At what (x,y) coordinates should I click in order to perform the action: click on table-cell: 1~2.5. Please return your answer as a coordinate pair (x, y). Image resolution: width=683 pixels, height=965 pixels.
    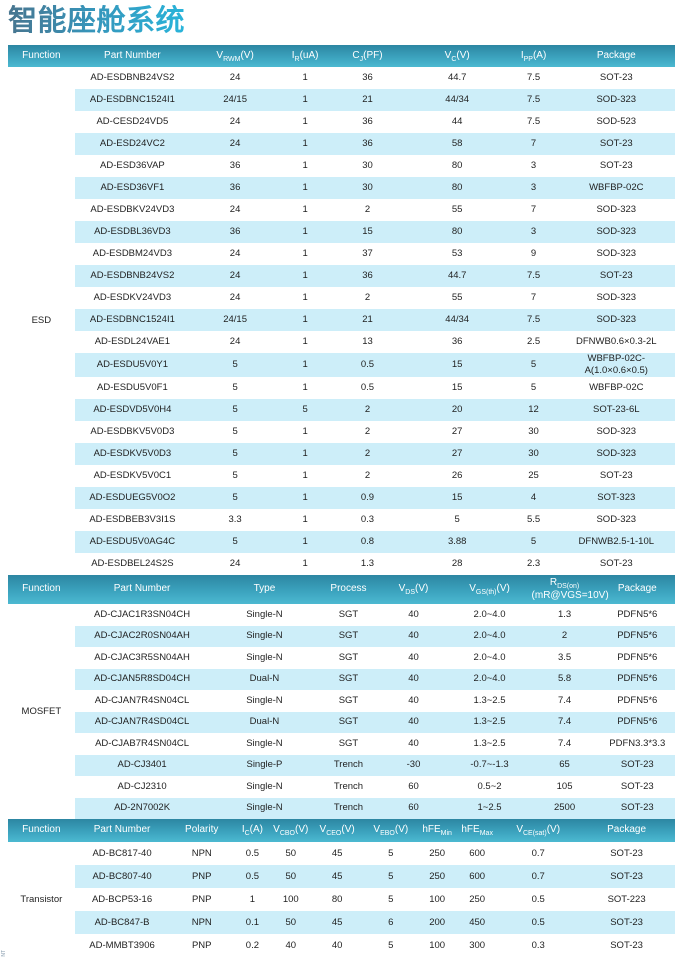
    Looking at the image, I should click on (489, 808).